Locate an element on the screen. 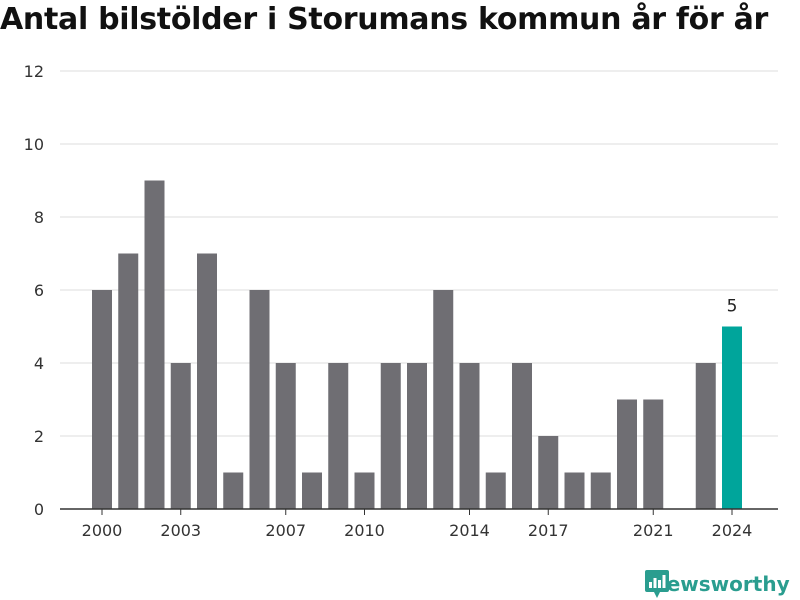  y-tick-label: 4 is located at coordinates (39, 363).